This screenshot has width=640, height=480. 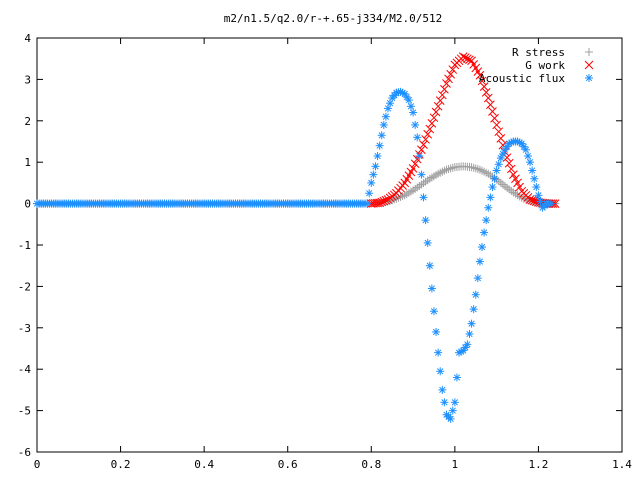 I want to click on legend-label: R stress, so click(x=538, y=52).